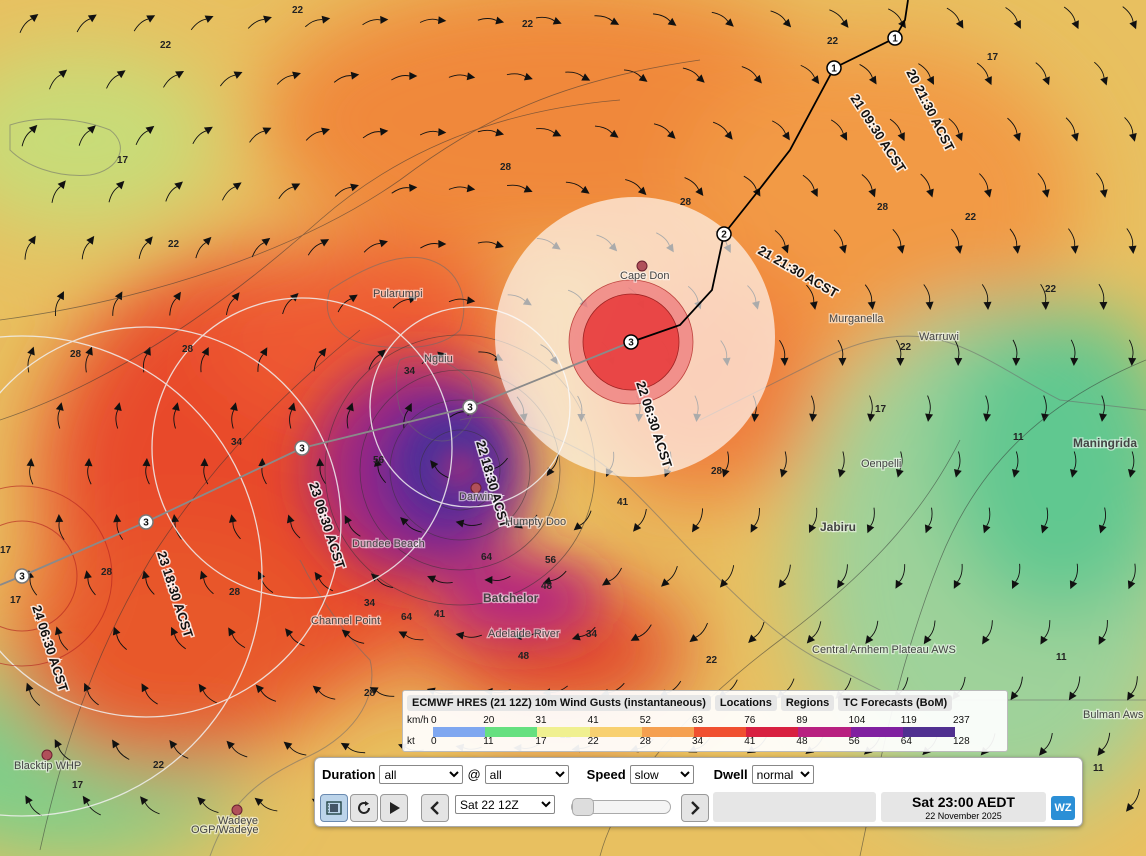 This screenshot has height=856, width=1146. Describe the element at coordinates (435, 808) in the screenshot. I see `previous-icon` at that location.